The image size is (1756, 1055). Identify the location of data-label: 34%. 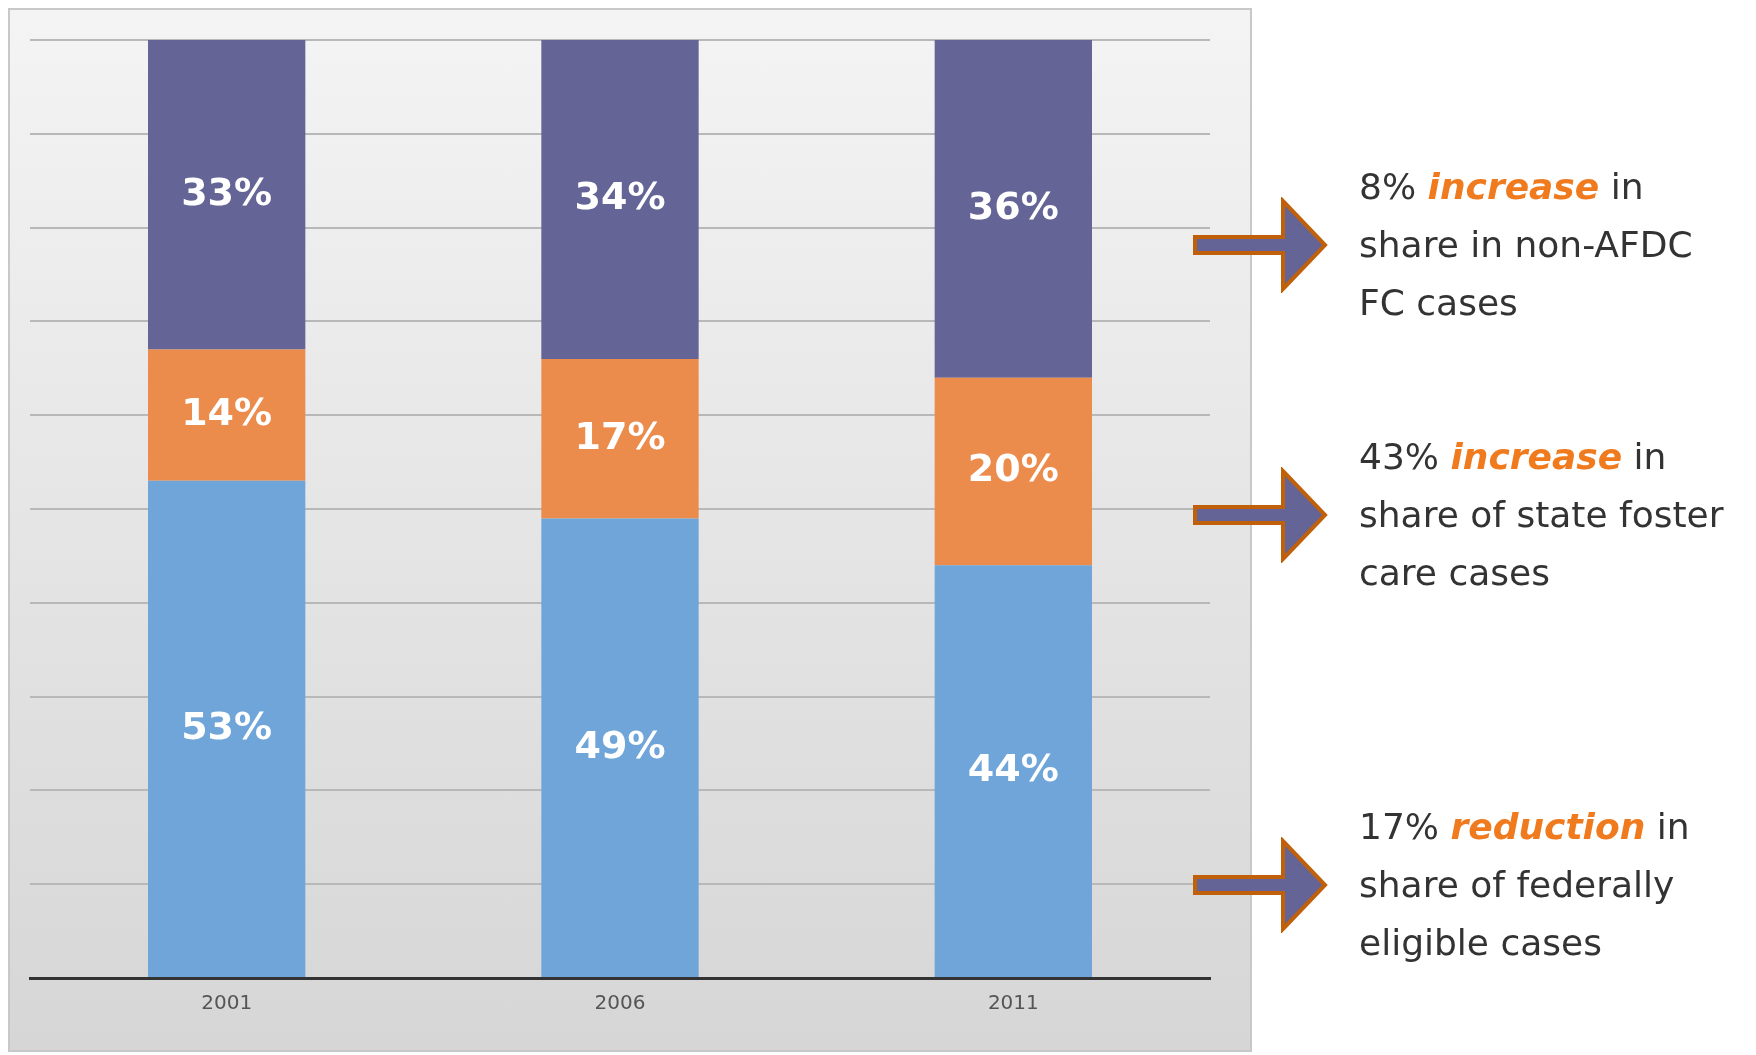
(620, 196).